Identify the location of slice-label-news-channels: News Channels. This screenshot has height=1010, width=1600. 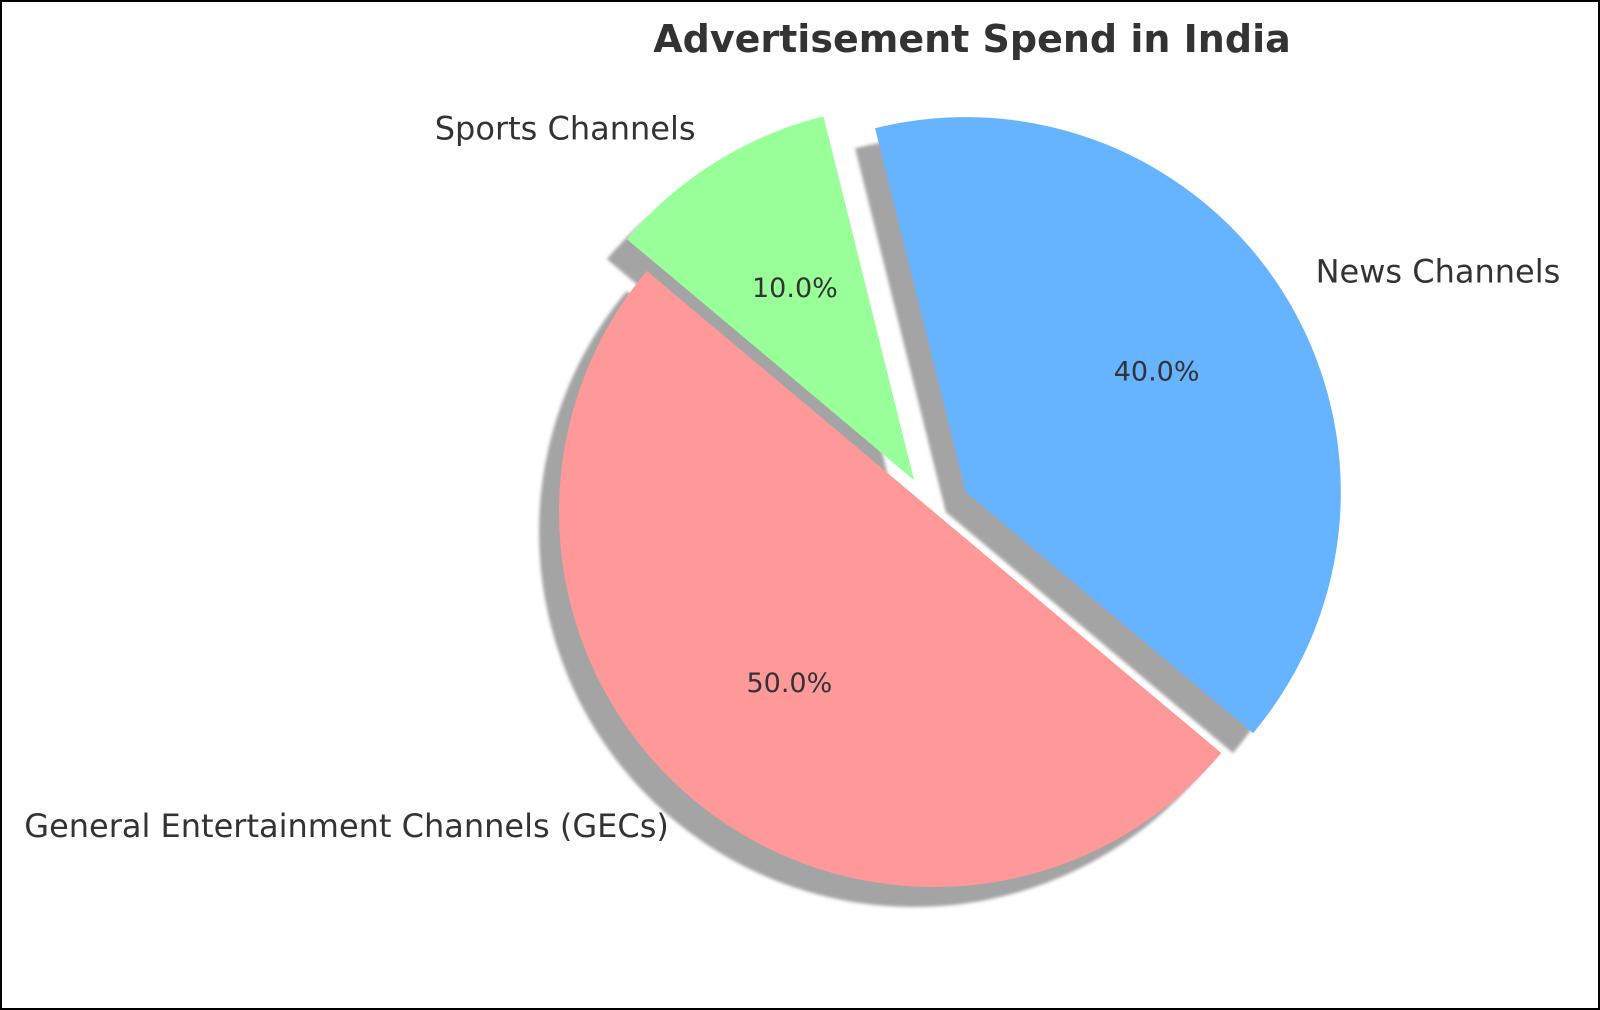
(1438, 272).